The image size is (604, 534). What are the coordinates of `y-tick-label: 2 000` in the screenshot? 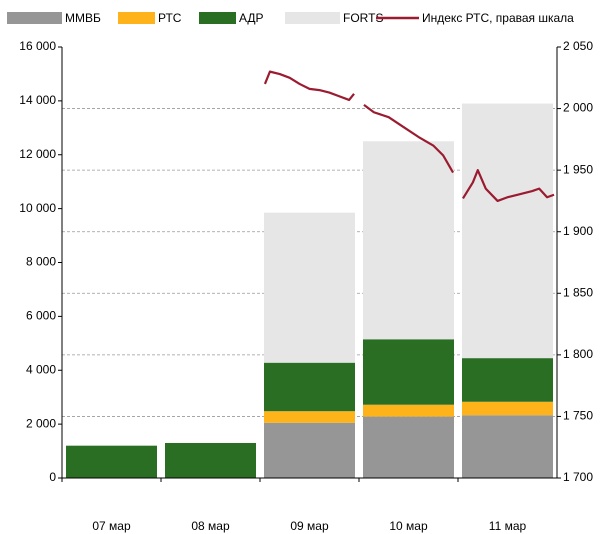 It's located at (41, 423).